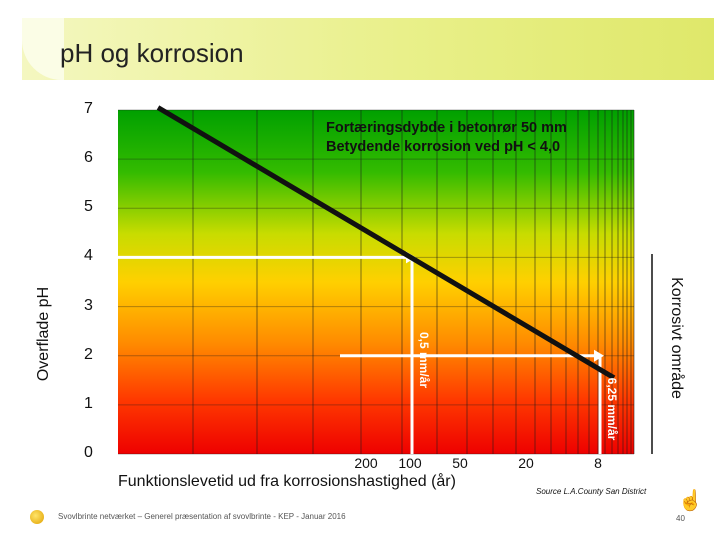  What do you see at coordinates (88, 207) in the screenshot?
I see `y-tick-label: 5` at bounding box center [88, 207].